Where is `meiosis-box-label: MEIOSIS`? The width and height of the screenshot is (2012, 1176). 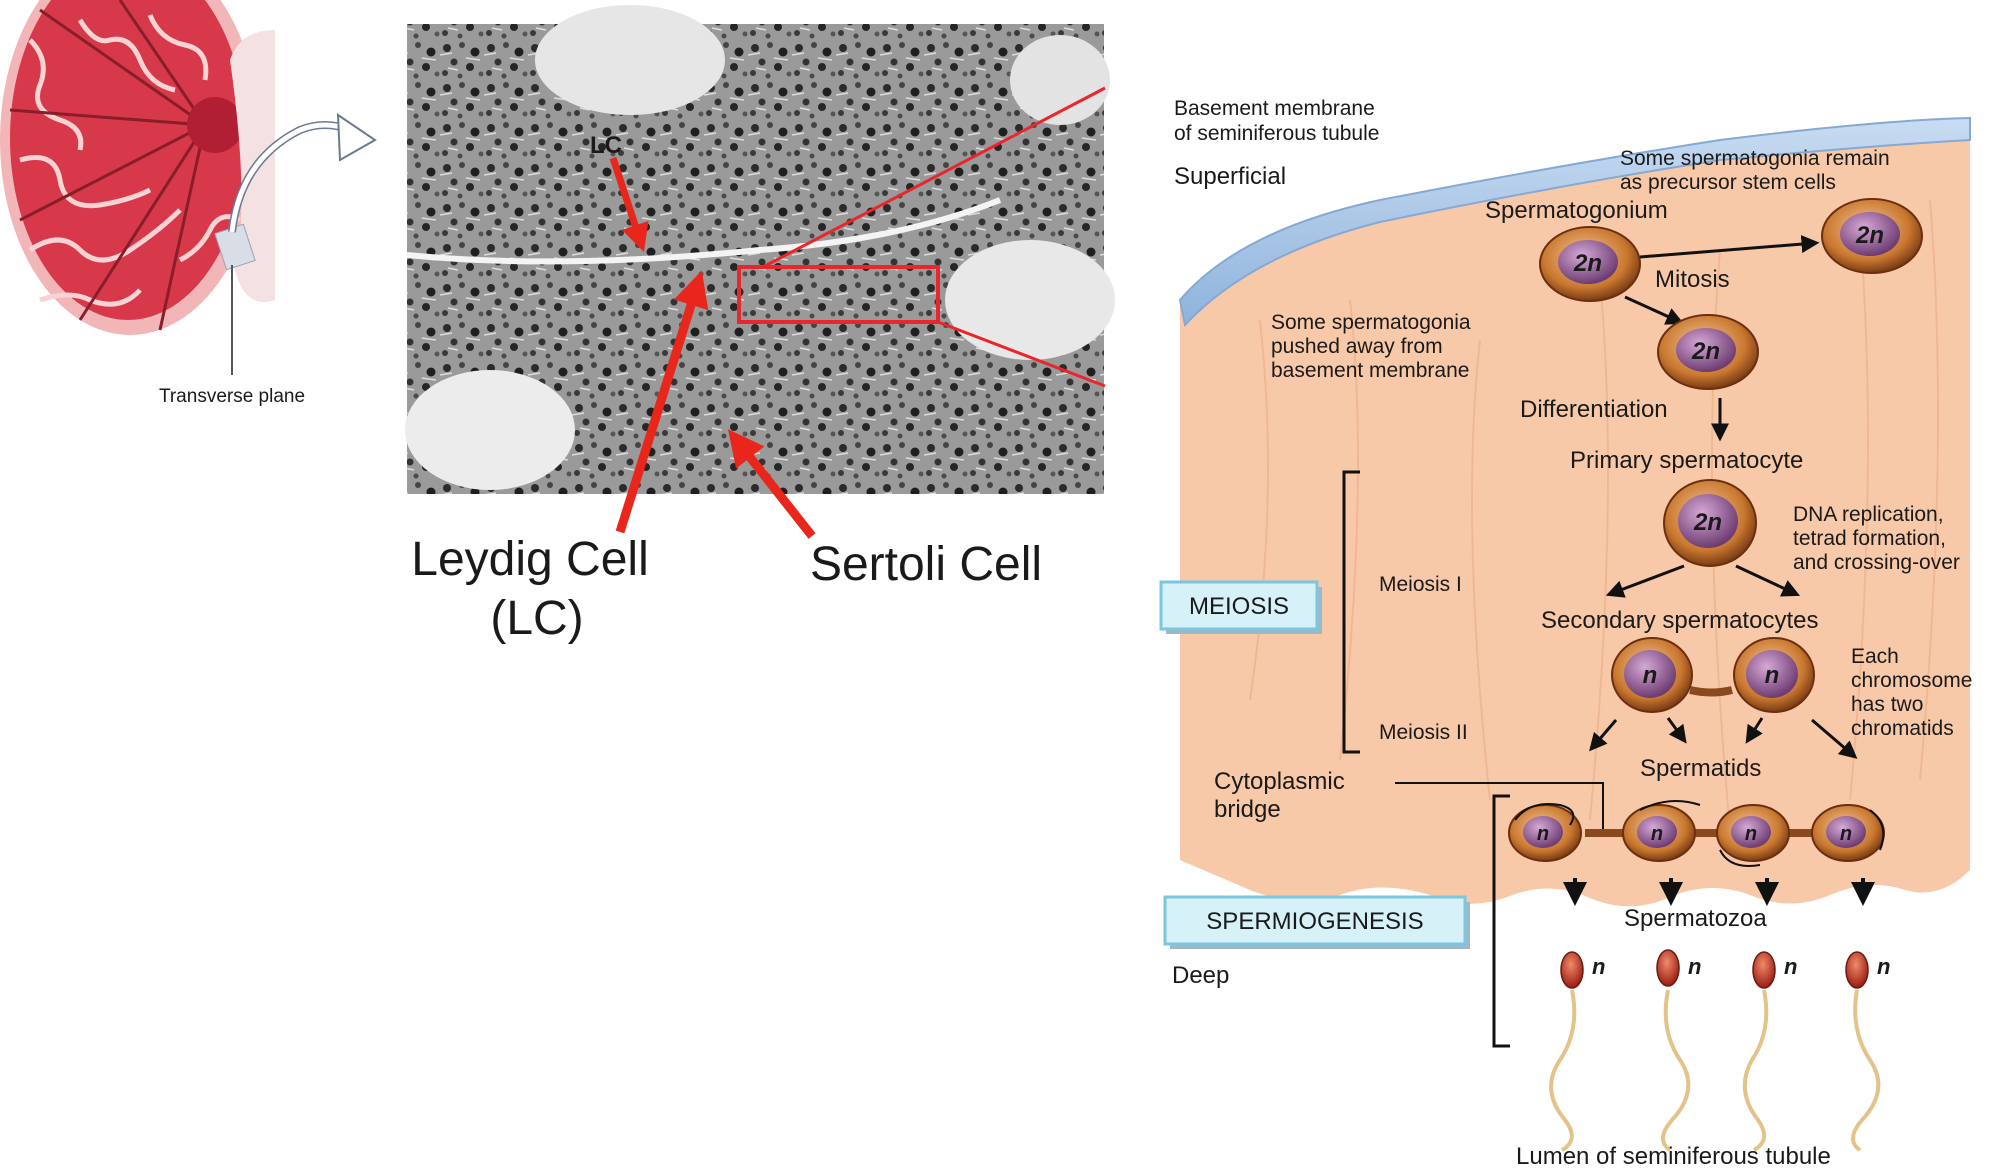 meiosis-box-label: MEIOSIS is located at coordinates (1239, 606).